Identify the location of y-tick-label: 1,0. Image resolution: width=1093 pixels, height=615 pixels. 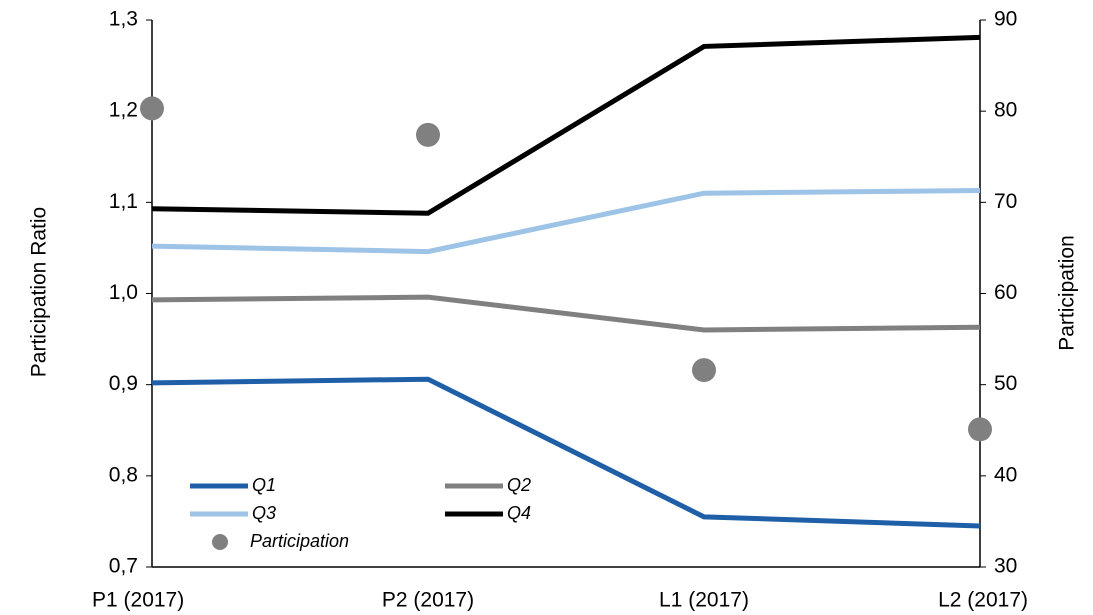
(123, 292).